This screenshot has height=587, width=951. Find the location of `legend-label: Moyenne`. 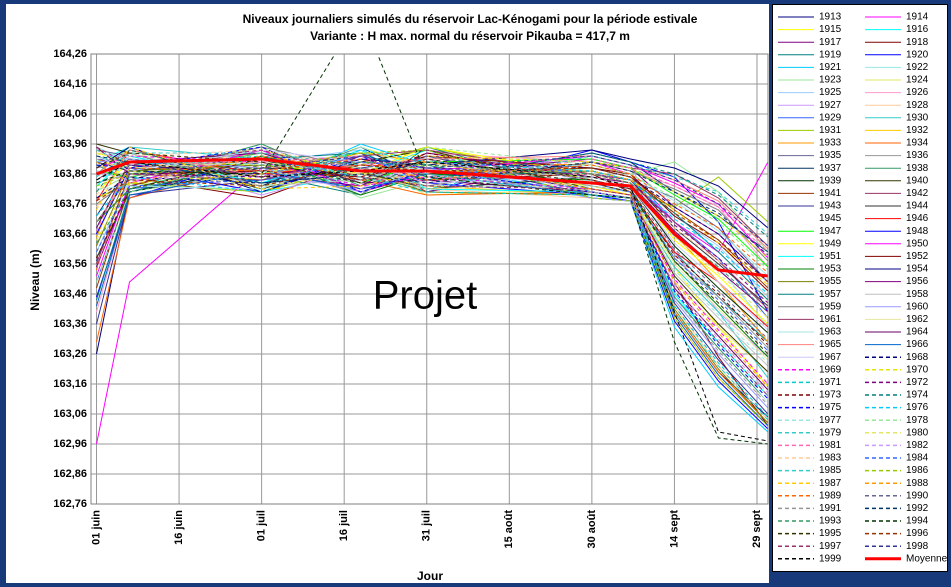

legend-label: Moyenne is located at coordinates (927, 558).